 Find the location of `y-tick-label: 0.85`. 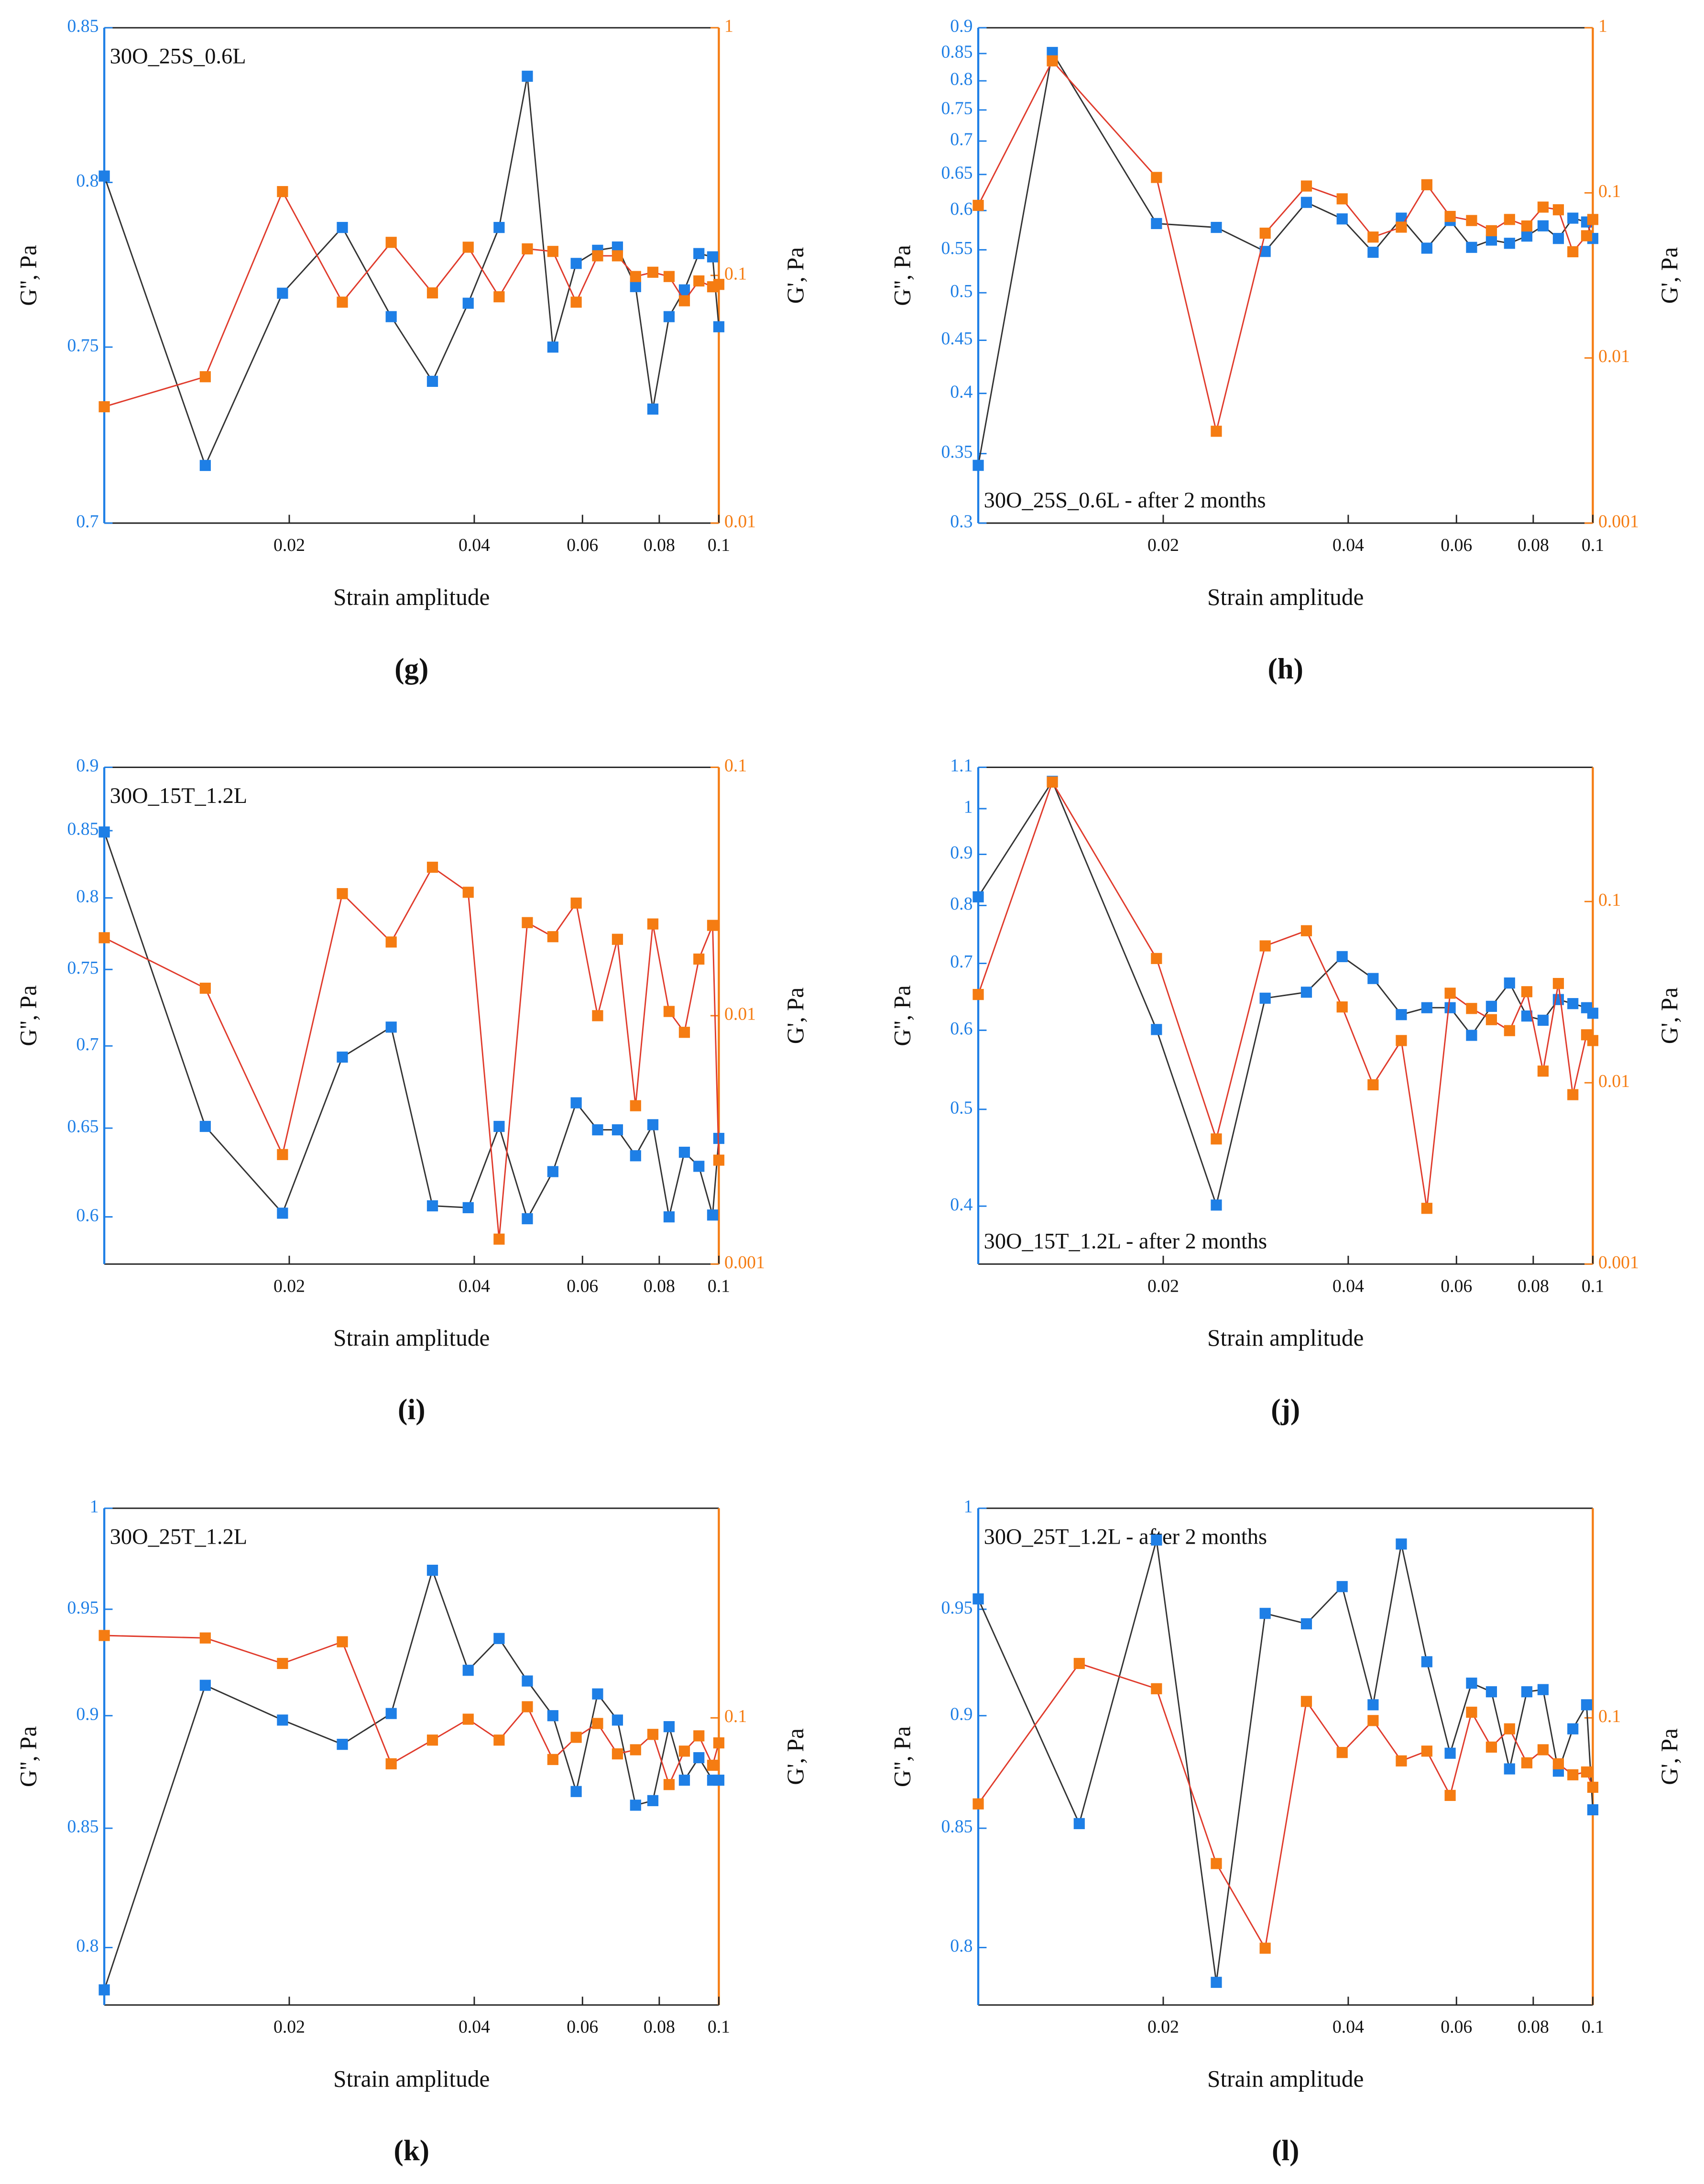

y-tick-label: 0.85 is located at coordinates (82, 1827).